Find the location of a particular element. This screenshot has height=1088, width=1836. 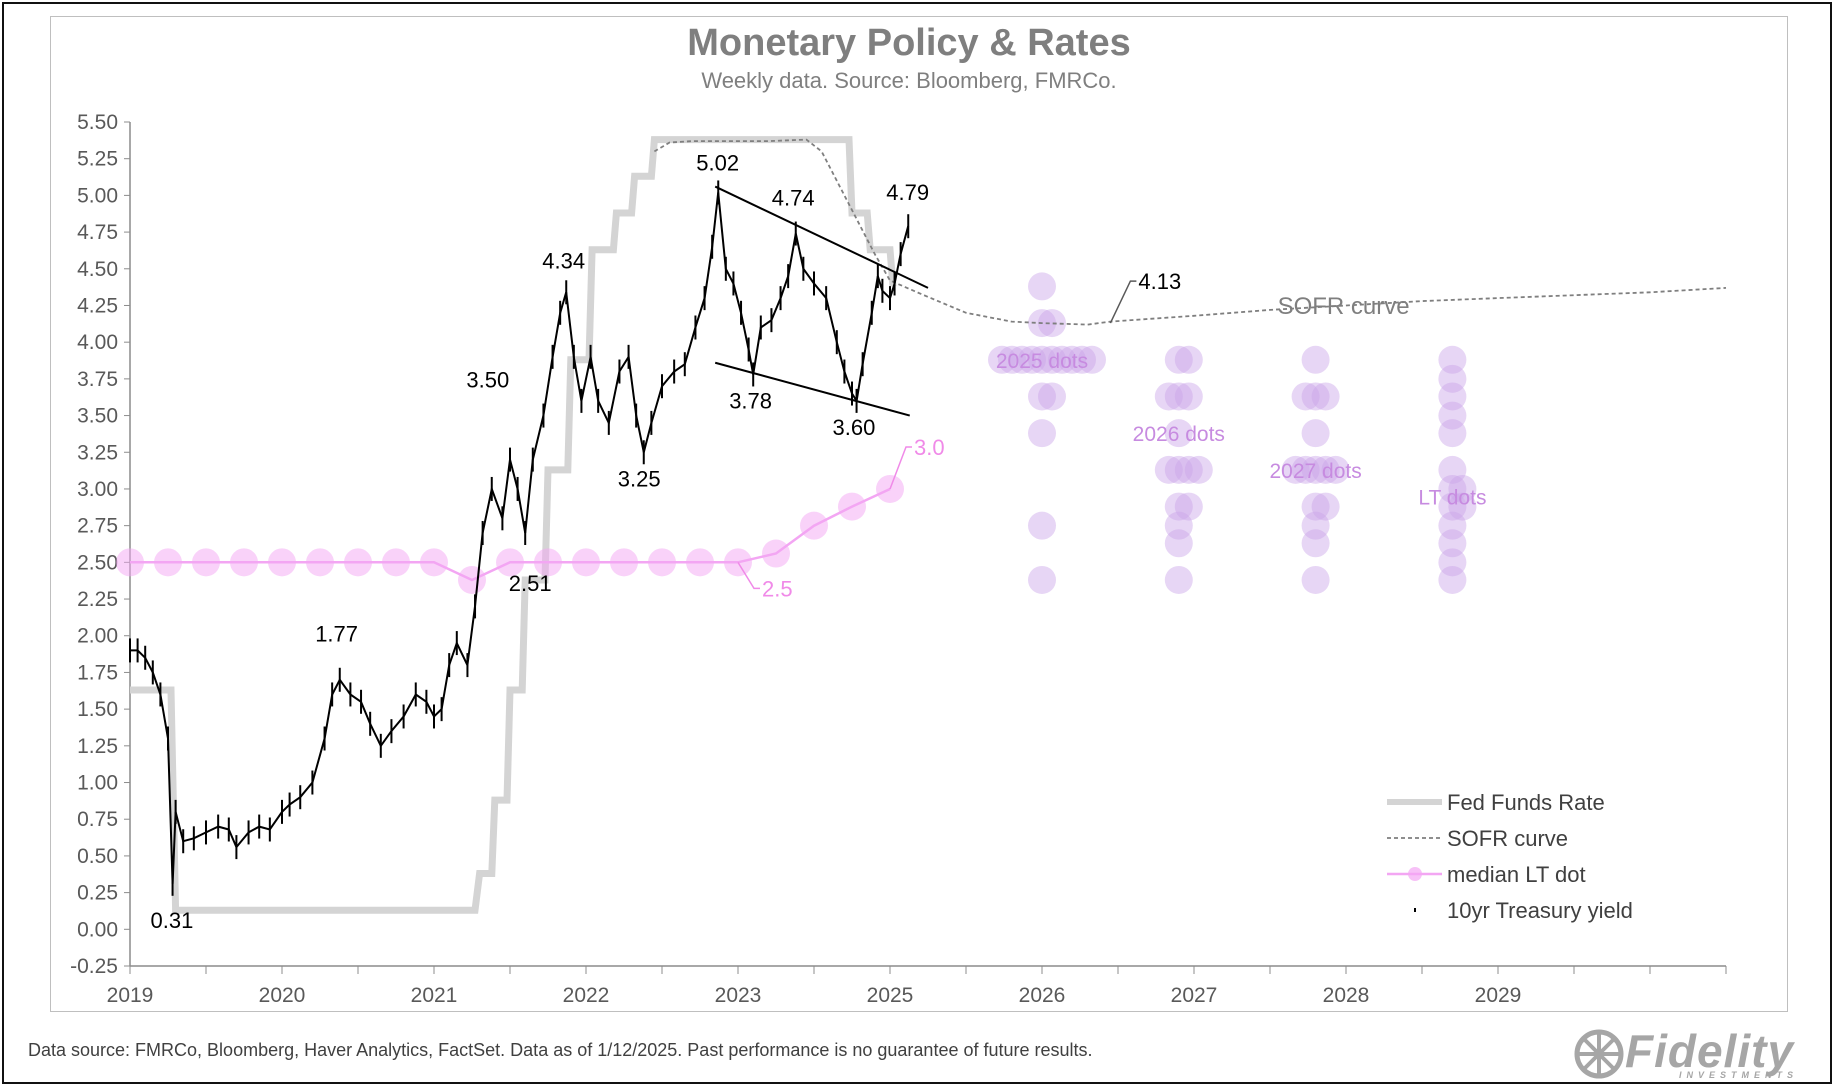

x-tick-label: 2029 is located at coordinates (1498, 995).